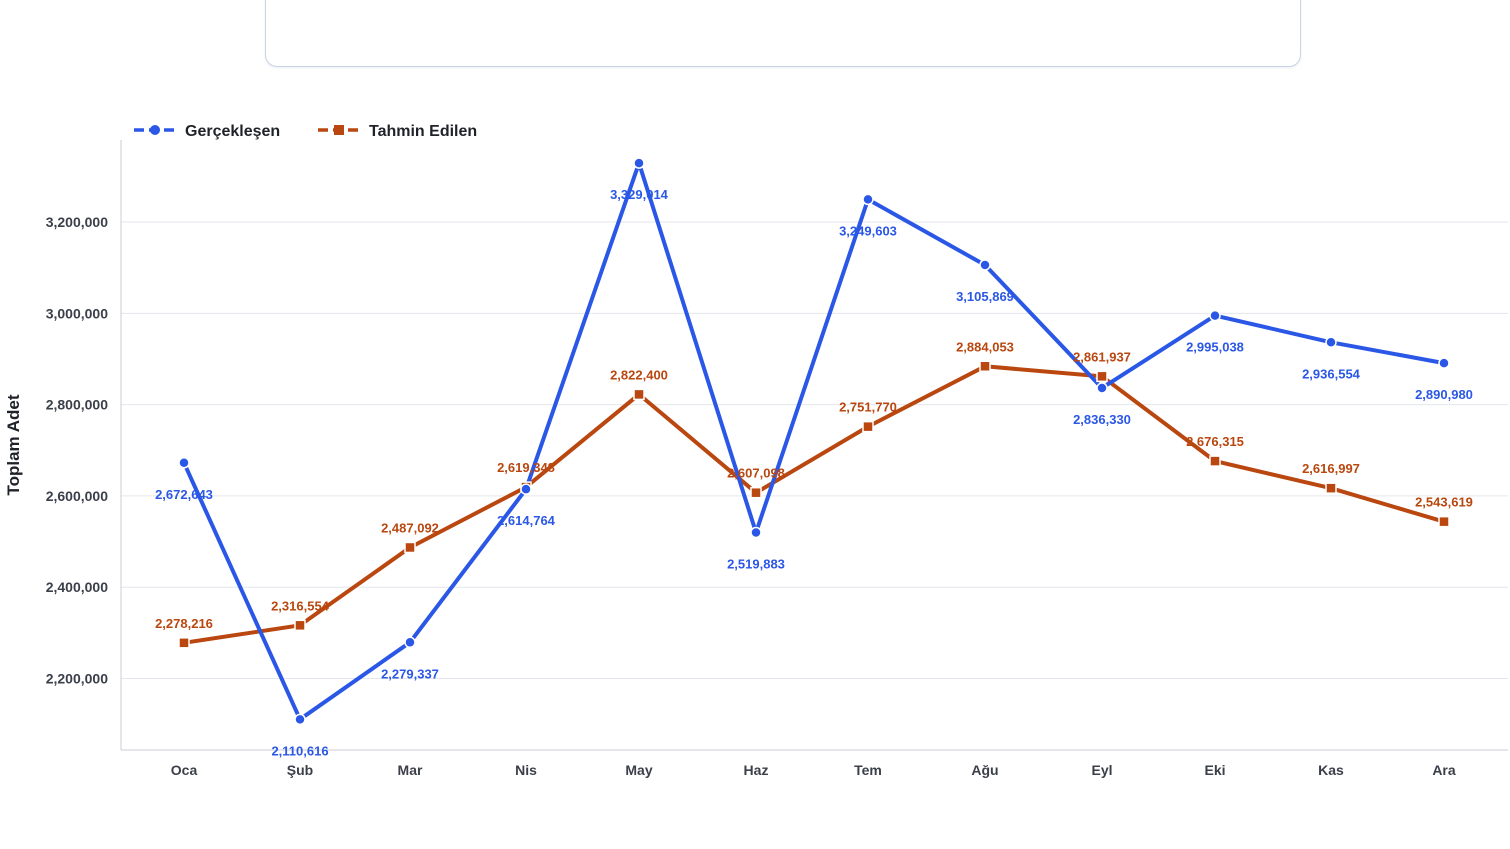 The image size is (1510, 849). I want to click on data-label-forecast: 2,543,619, so click(1444, 502).